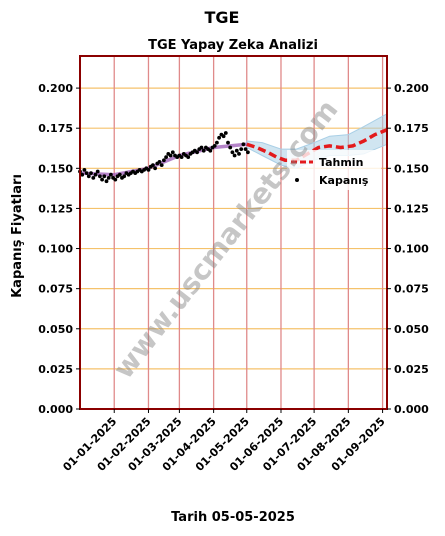  Describe the element at coordinates (411, 409) in the screenshot. I see `y-tick-label-right: 0.000` at that location.